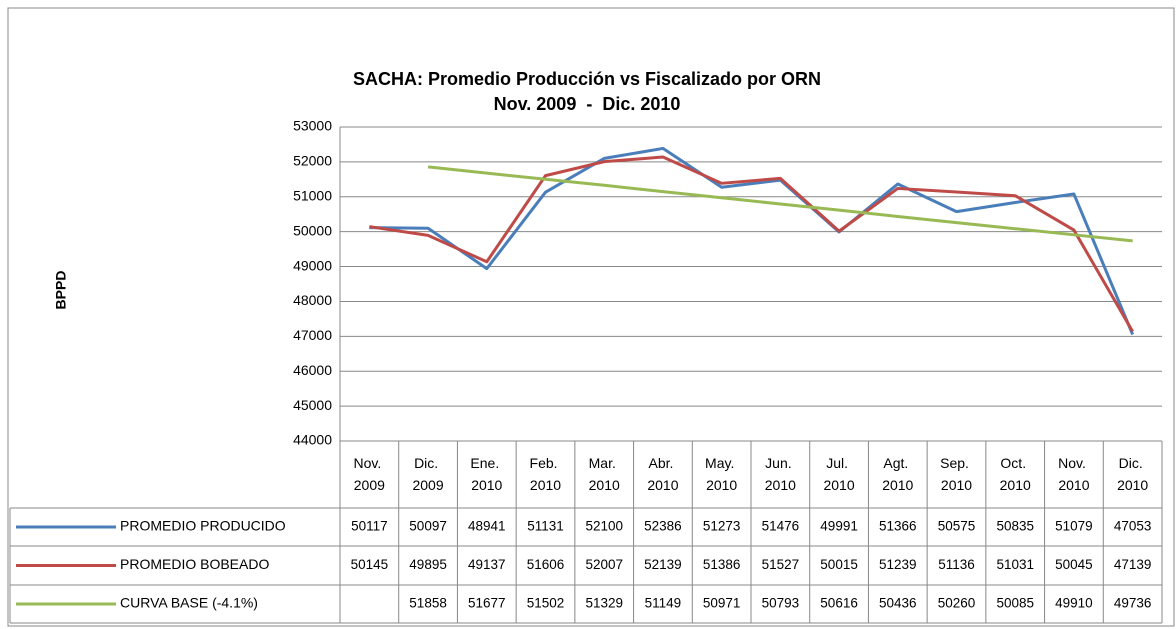  What do you see at coordinates (312, 335) in the screenshot?
I see `y-tick-label: 47000` at bounding box center [312, 335].